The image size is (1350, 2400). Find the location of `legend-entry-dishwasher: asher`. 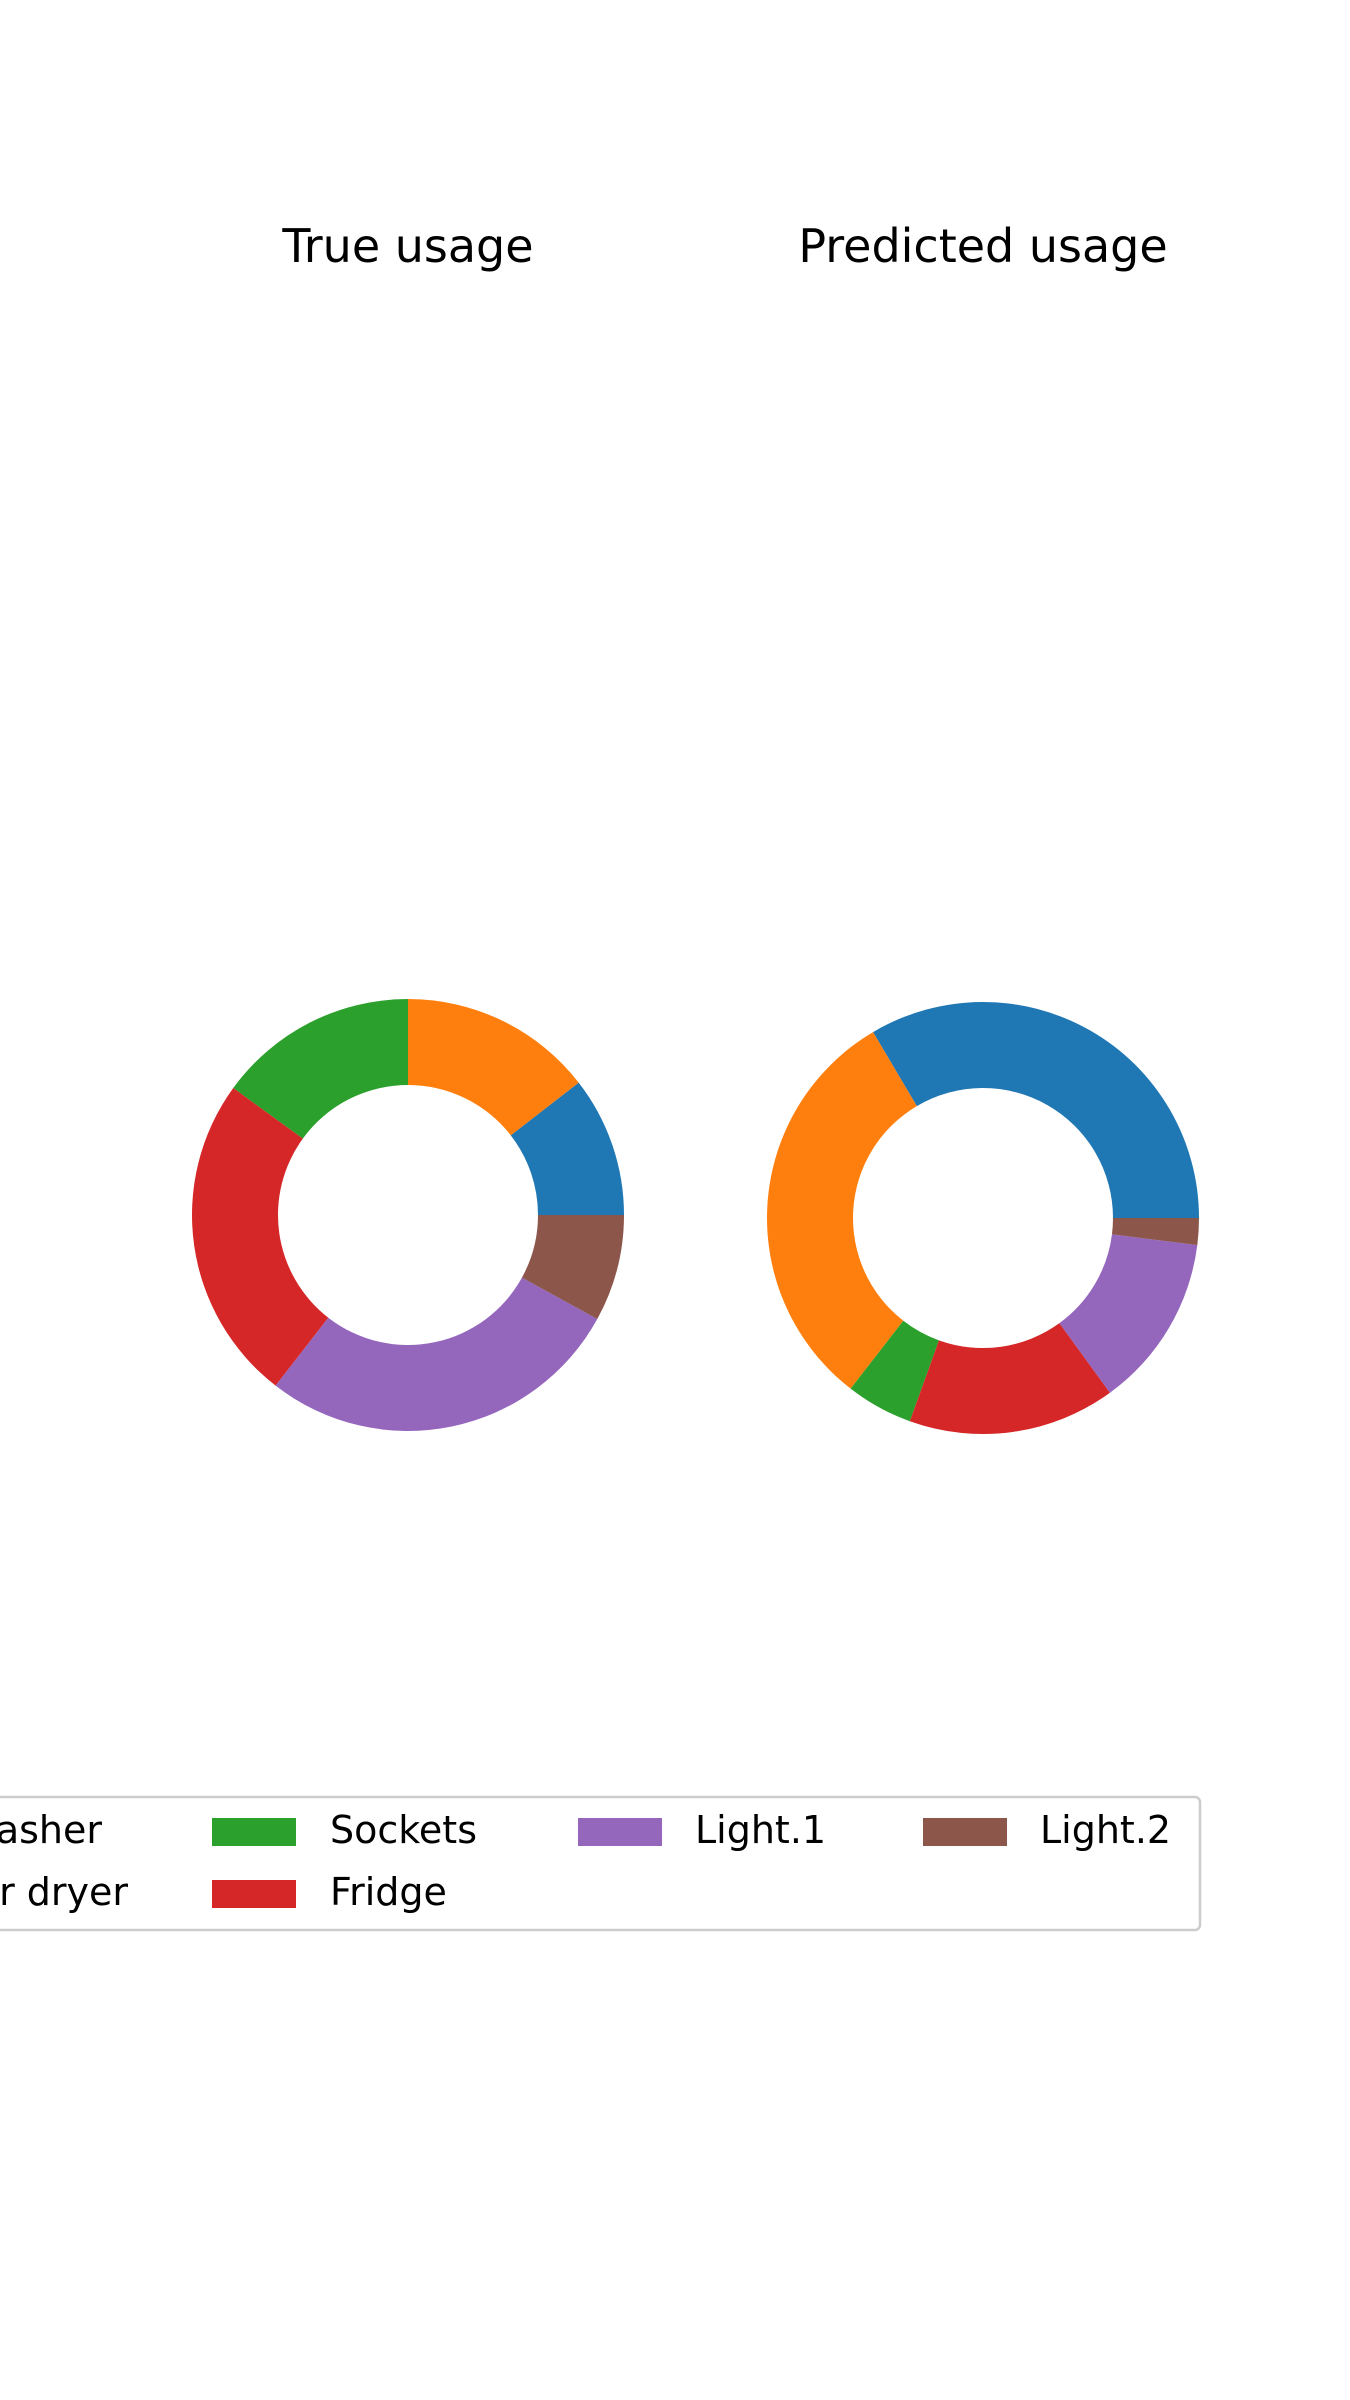

legend-entry-dishwasher: asher is located at coordinates (51, 1830).